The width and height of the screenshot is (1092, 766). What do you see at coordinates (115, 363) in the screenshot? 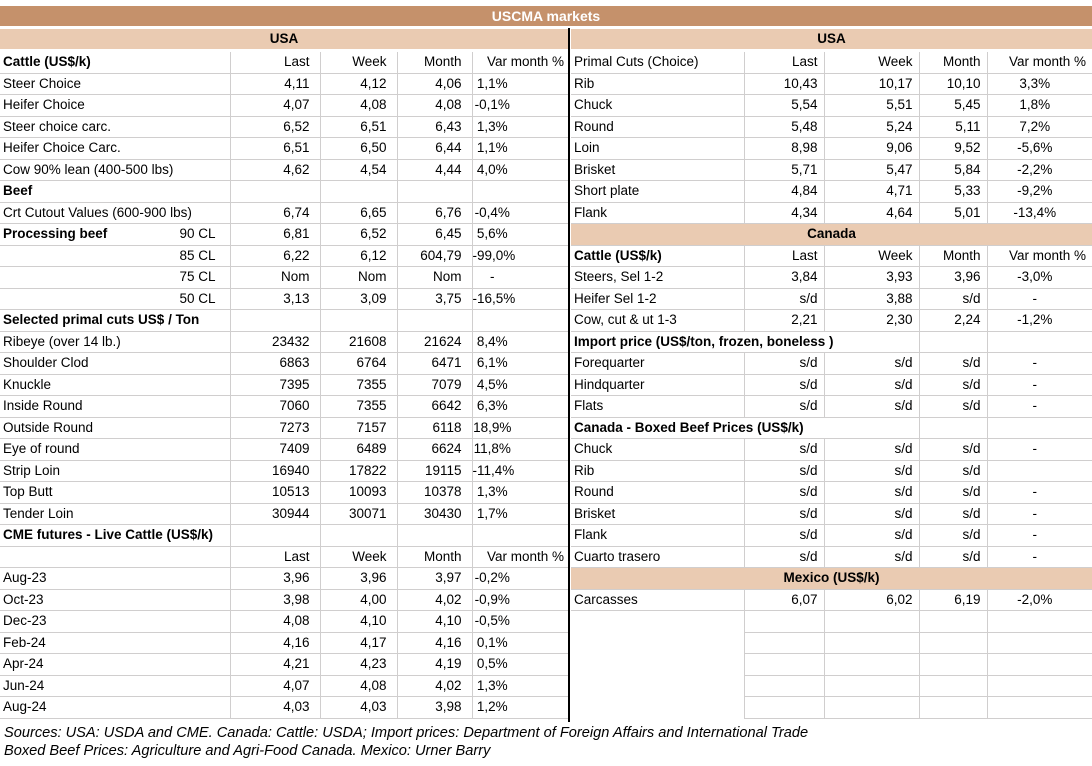
I see `row-label: Shoulder Clod` at bounding box center [115, 363].